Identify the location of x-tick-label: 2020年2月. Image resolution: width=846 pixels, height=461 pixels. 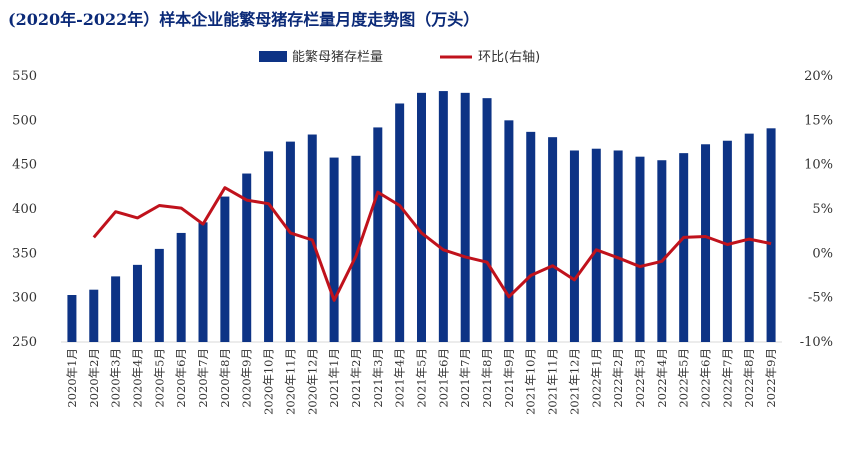
(94, 378).